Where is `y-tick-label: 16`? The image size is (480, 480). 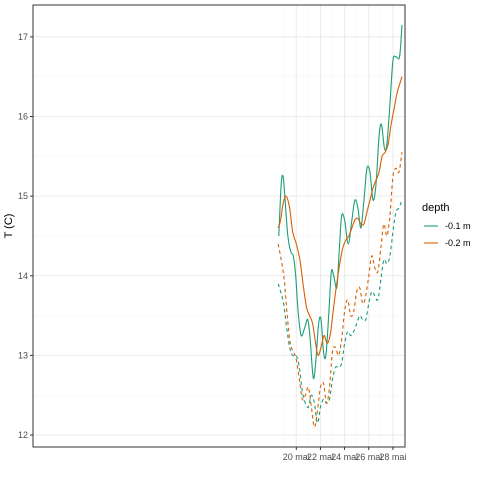 y-tick-label: 16 is located at coordinates (23, 116).